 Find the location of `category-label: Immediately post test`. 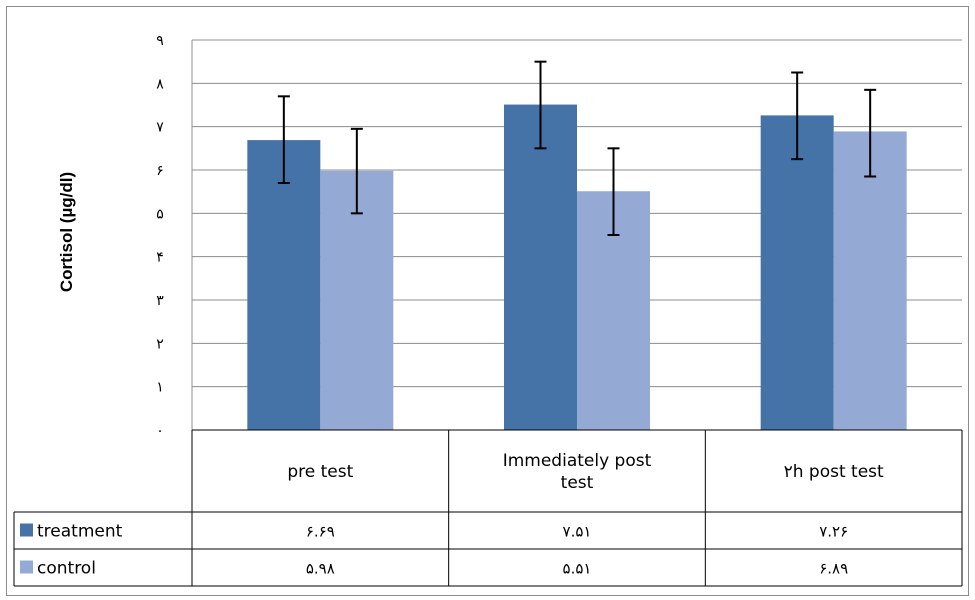

category-label: Immediately post test is located at coordinates (577, 472).